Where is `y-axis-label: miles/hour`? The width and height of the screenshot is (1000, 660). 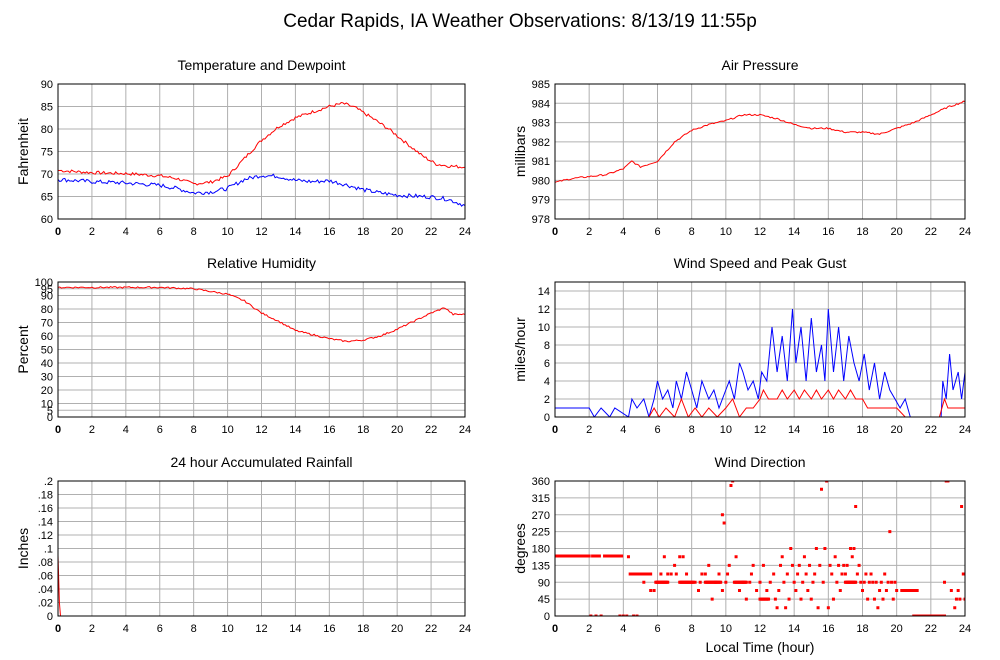 y-axis-label: miles/hour is located at coordinates (520, 349).